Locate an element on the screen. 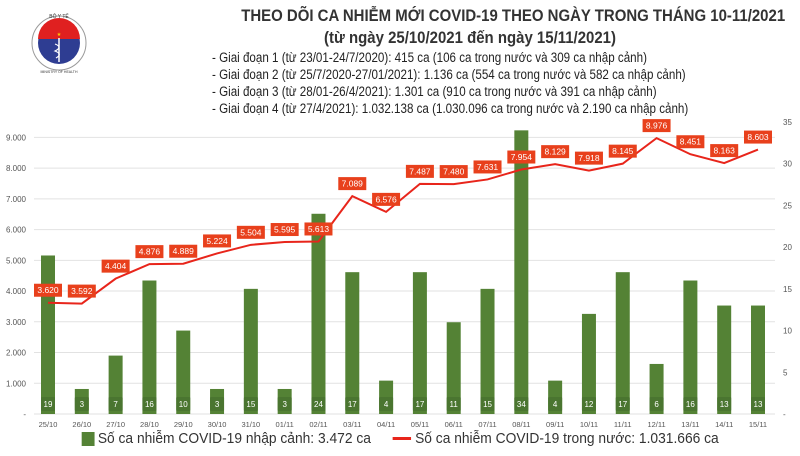 The width and height of the screenshot is (800, 456). x-tick-label: 09/11 is located at coordinates (555, 424).